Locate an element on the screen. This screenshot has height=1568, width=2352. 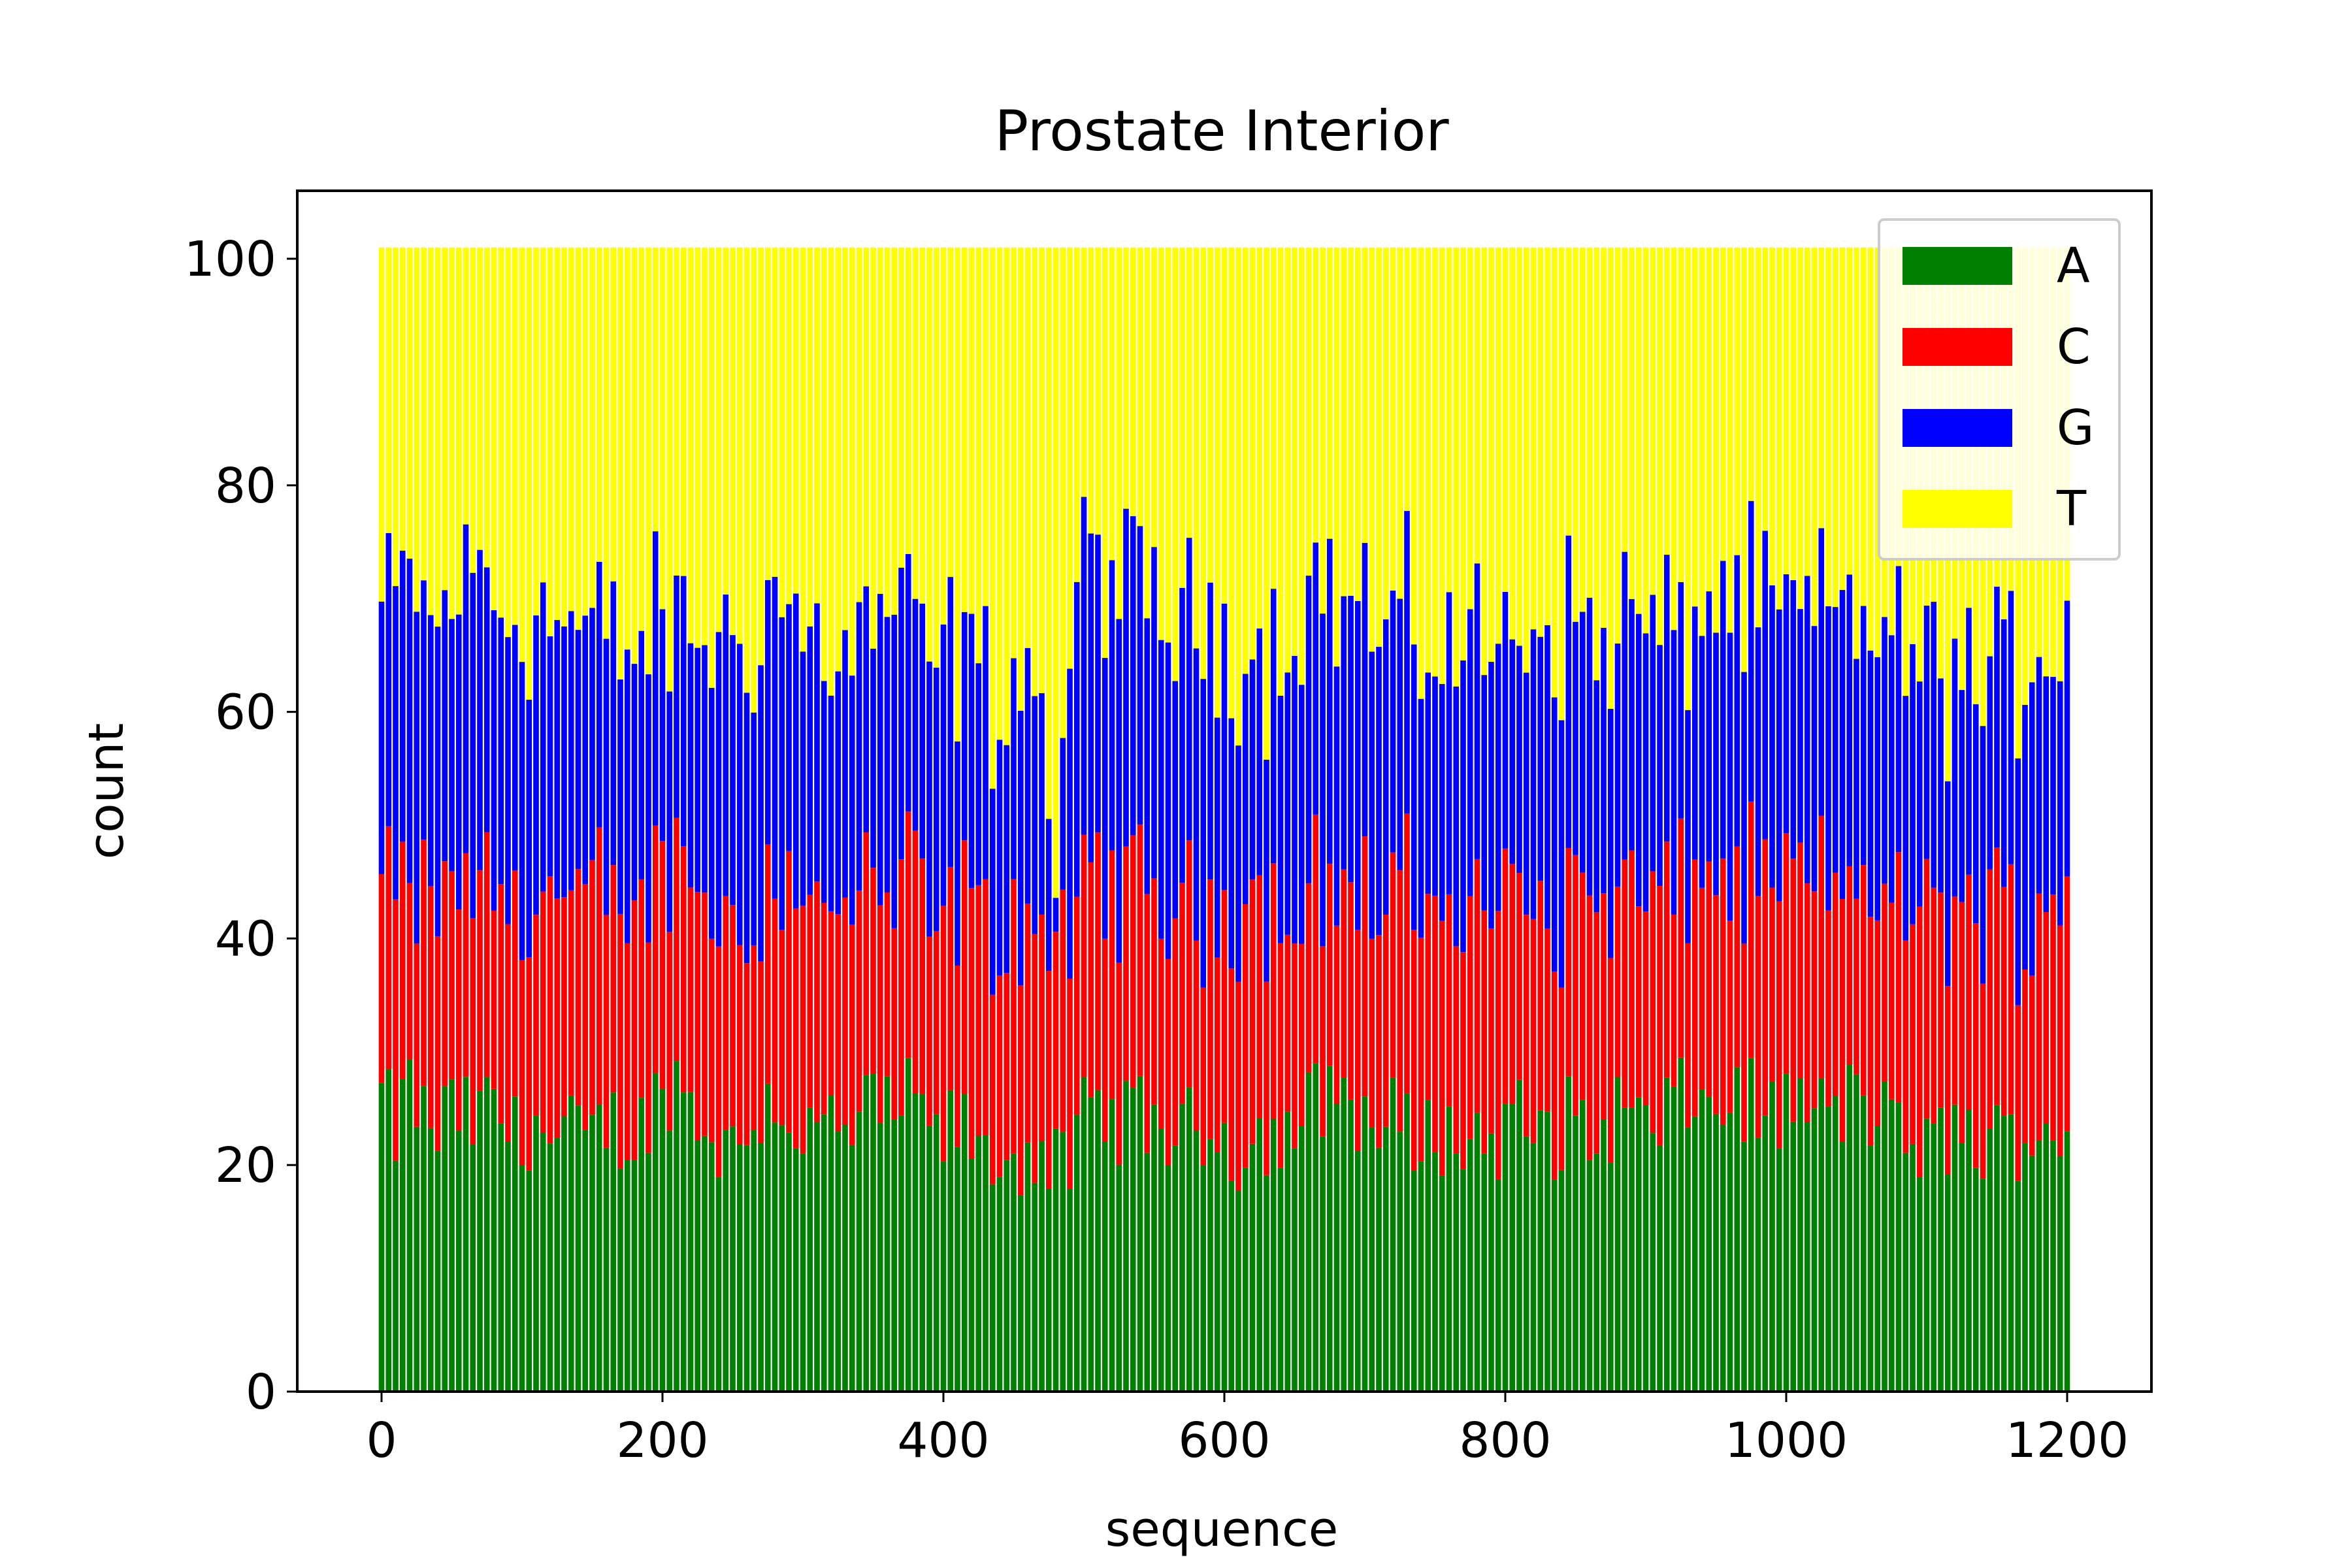
legend-label-C: C is located at coordinates (2074, 347).